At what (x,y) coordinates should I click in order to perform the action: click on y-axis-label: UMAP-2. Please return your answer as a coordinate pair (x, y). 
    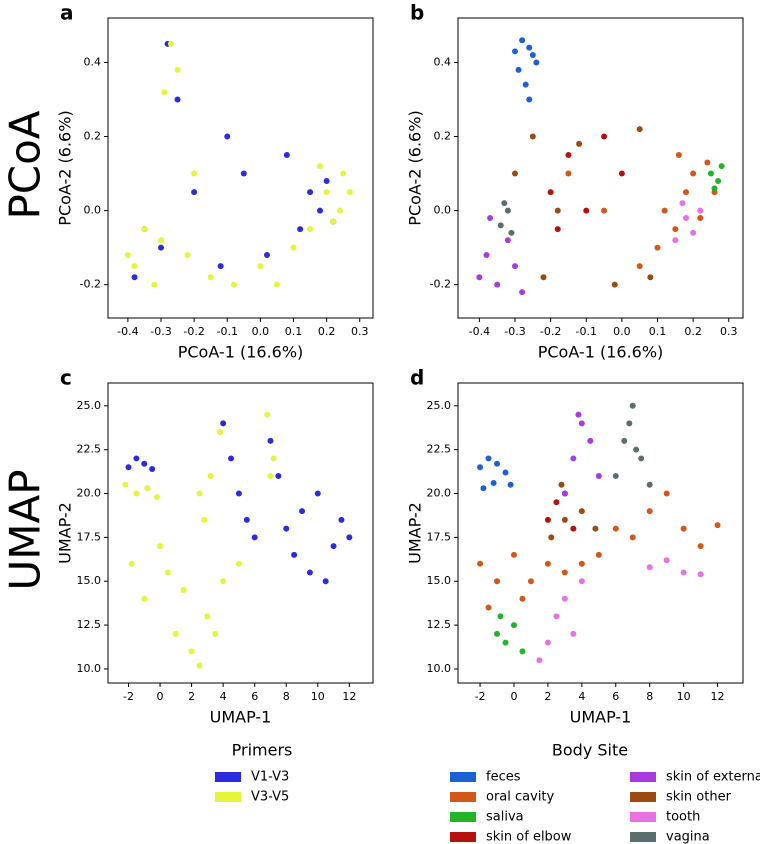
    Looking at the image, I should click on (65, 533).